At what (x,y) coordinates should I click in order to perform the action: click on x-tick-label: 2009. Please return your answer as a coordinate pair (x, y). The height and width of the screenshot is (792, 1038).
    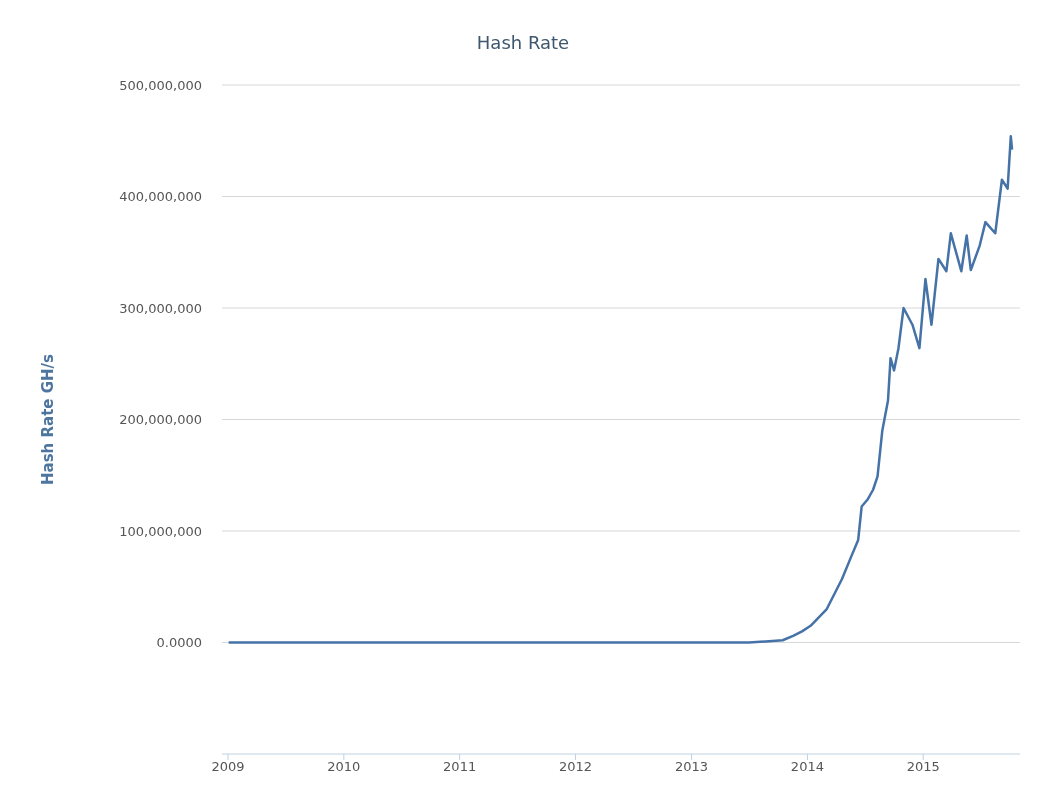
    Looking at the image, I should click on (228, 767).